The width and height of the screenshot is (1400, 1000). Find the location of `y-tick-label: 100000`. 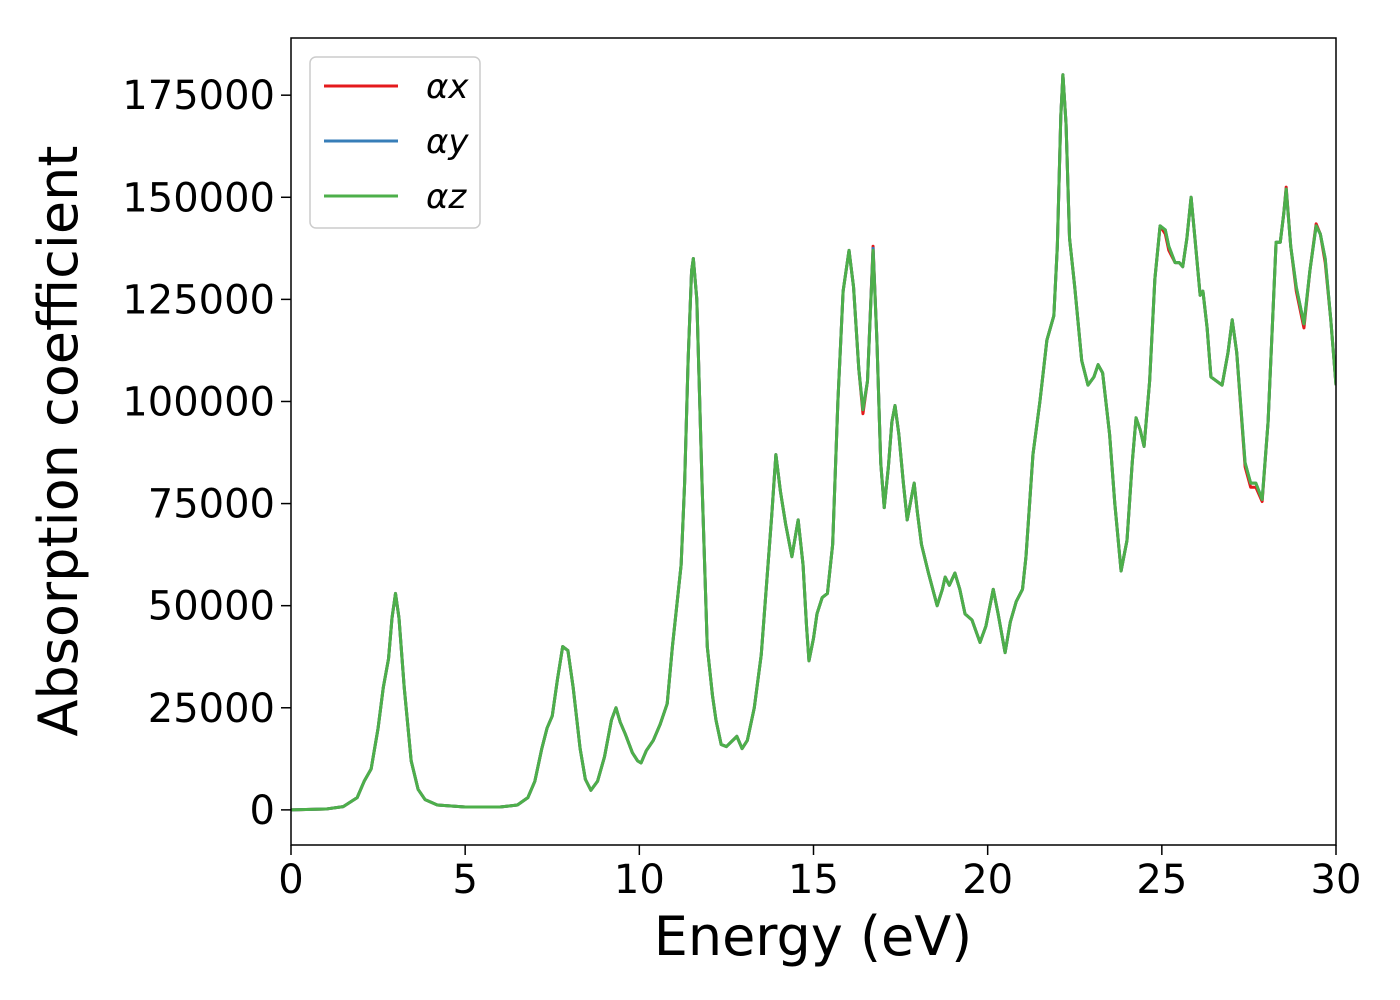

y-tick-label: 100000 is located at coordinates (198, 402).